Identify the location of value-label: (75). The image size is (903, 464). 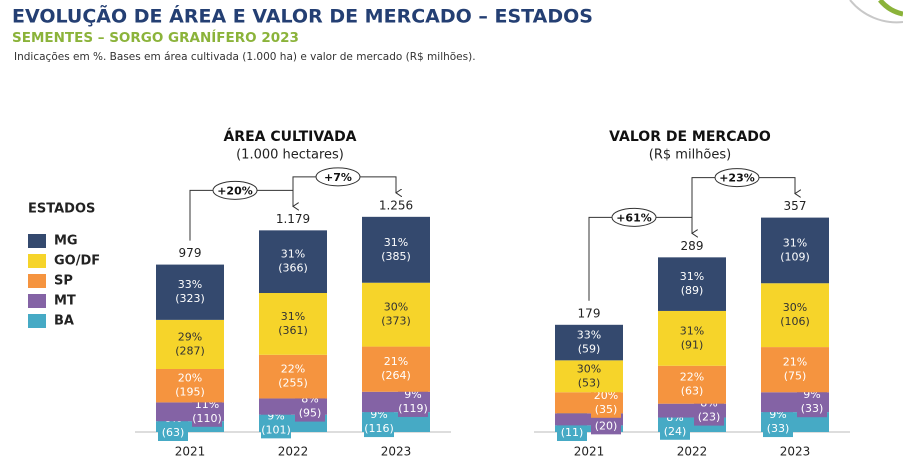
(795, 376).